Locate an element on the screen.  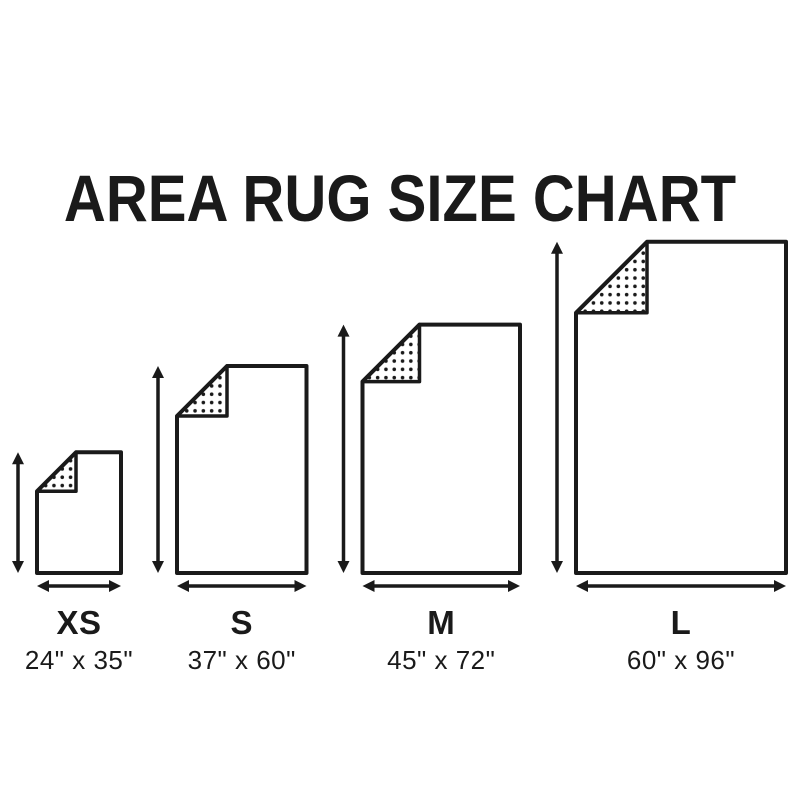
rug-outline is located at coordinates (79, 512).